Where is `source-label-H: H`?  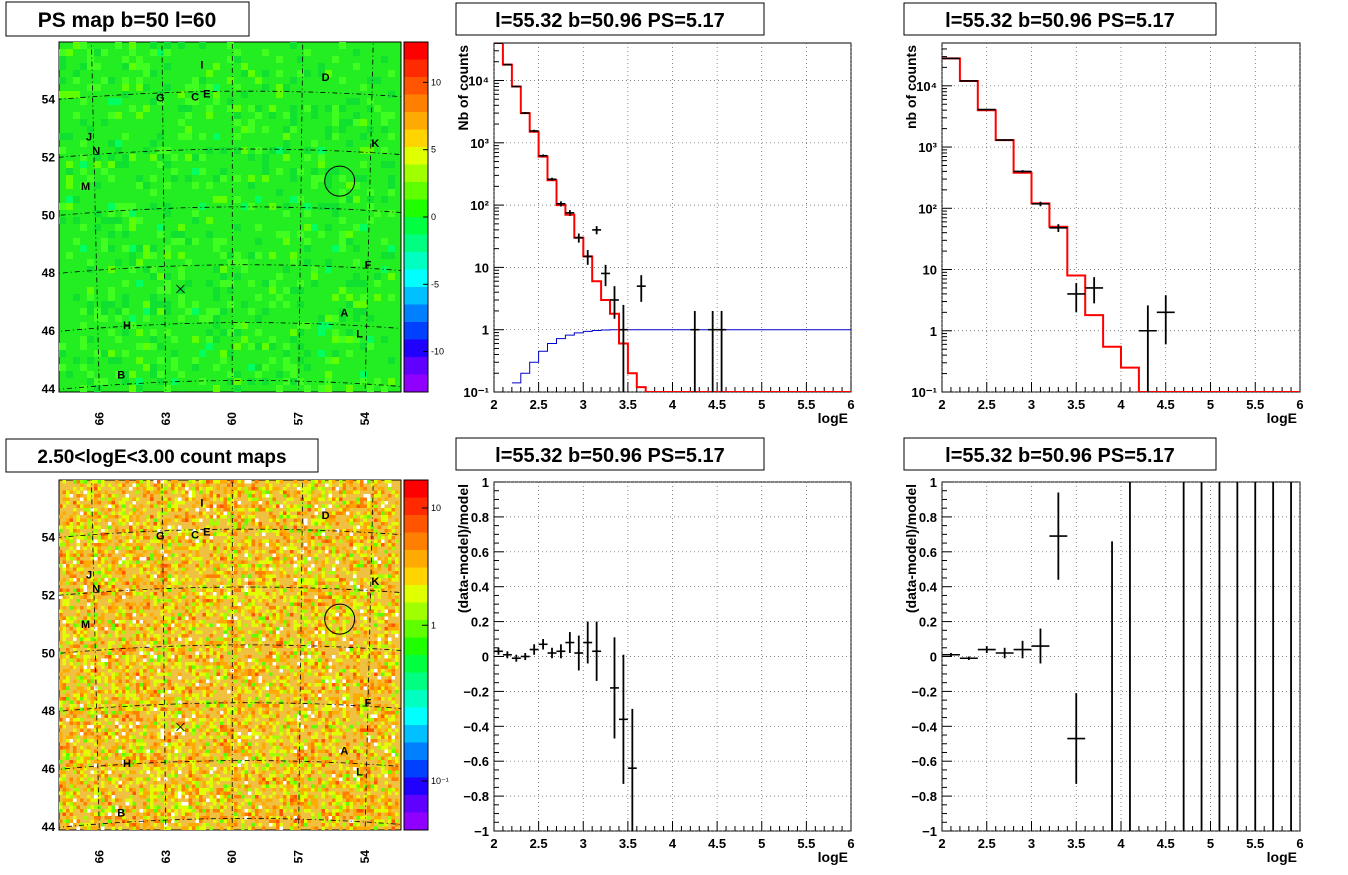 source-label-H: H is located at coordinates (127, 326).